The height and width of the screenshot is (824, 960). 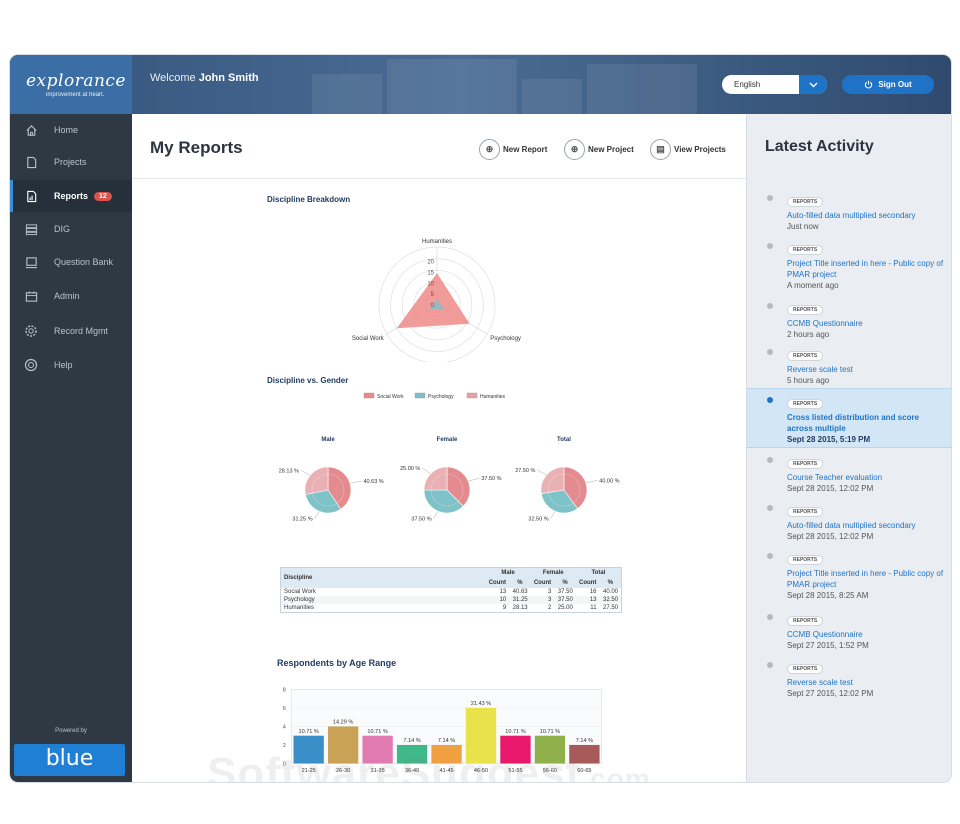 What do you see at coordinates (69, 760) in the screenshot?
I see `blue-logo: blue` at bounding box center [69, 760].